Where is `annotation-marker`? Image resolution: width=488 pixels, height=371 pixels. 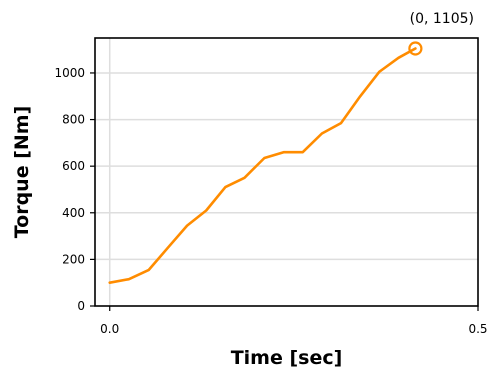 annotation-marker is located at coordinates (415, 48).